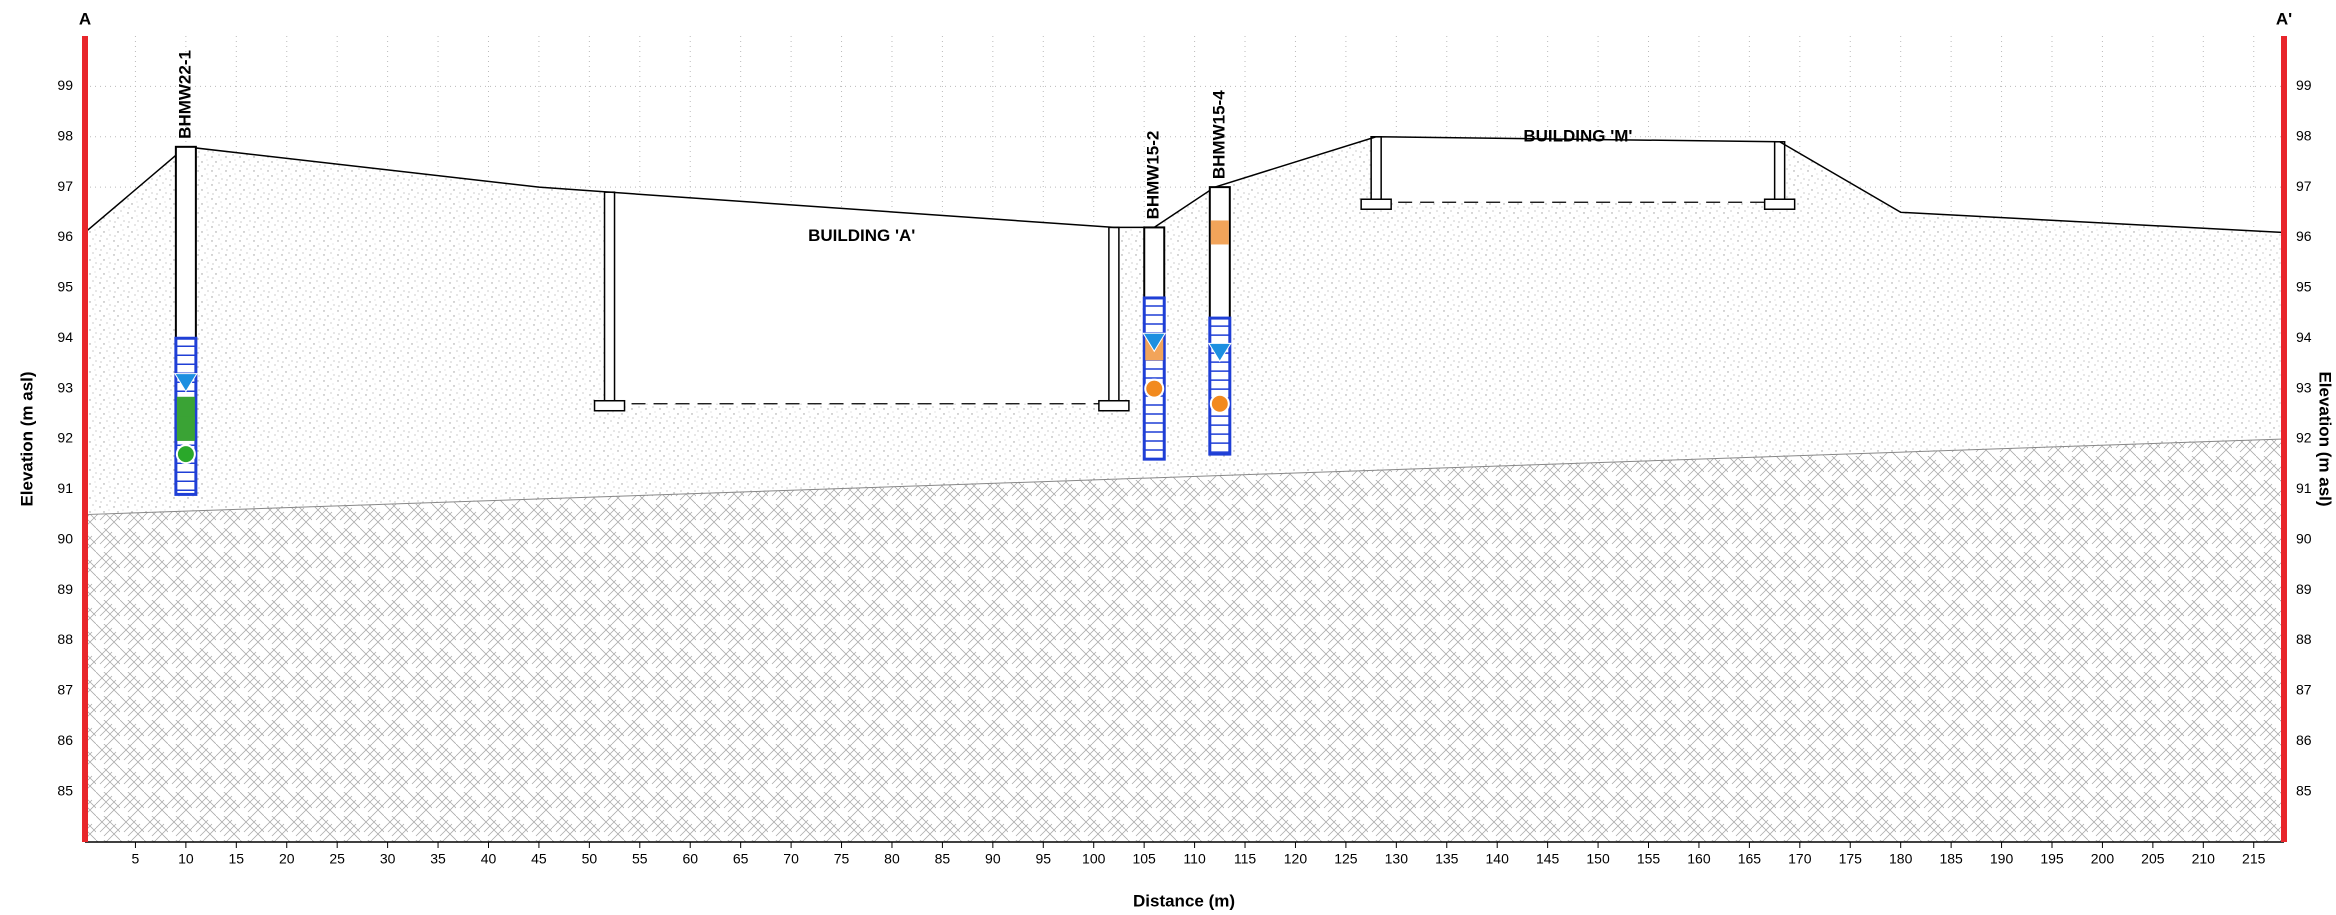 The image size is (2336, 915). Describe the element at coordinates (438, 859) in the screenshot. I see `x-tick-label: 35` at that location.